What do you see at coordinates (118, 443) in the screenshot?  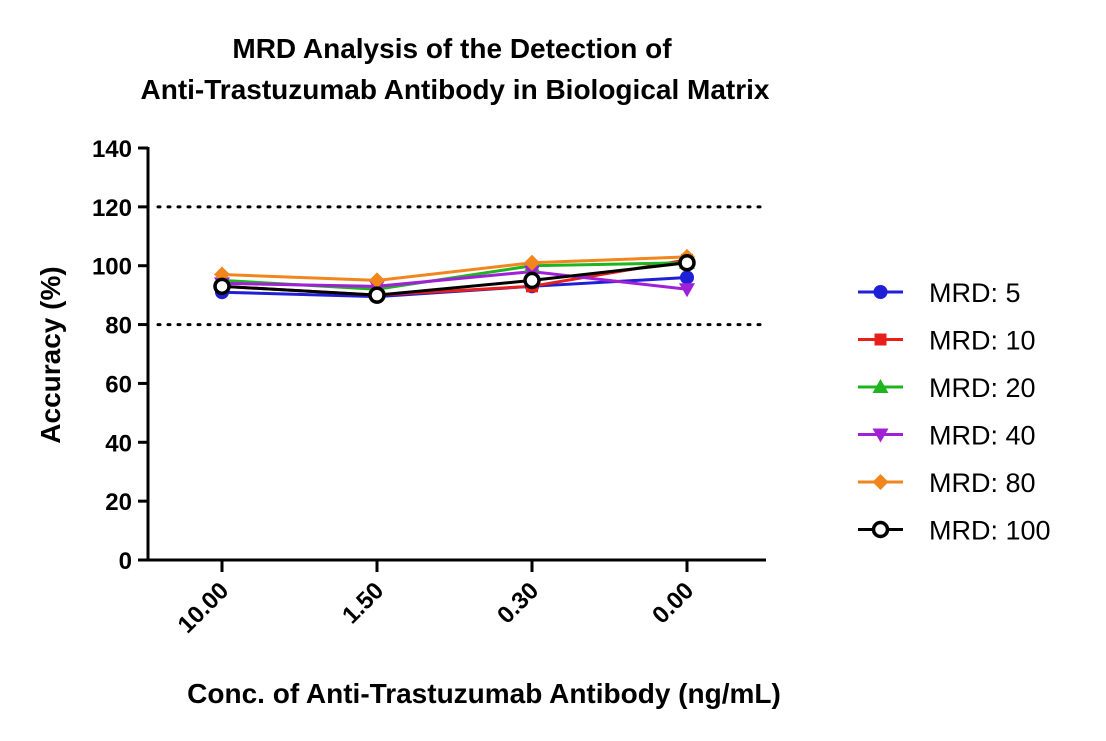 I see `y-tick-label: 40` at bounding box center [118, 443].